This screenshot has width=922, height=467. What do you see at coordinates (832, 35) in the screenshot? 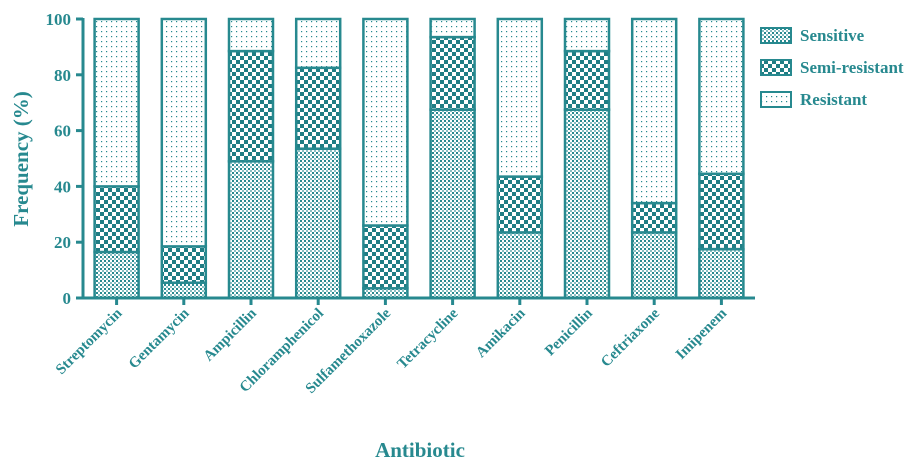
I see `legend-label-sensitive: Sensitive` at bounding box center [832, 35].